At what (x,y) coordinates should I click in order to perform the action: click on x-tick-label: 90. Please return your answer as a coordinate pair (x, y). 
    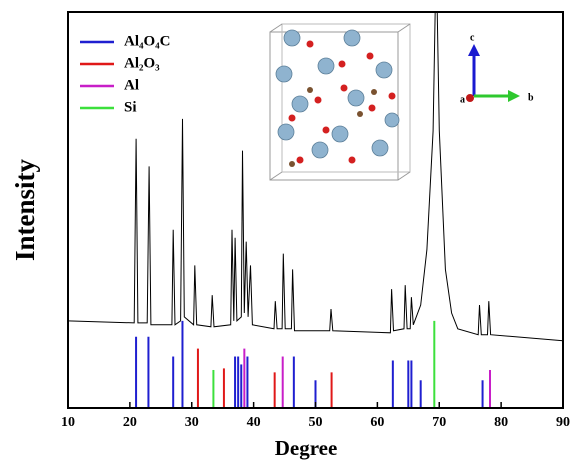
    Looking at the image, I should click on (563, 422).